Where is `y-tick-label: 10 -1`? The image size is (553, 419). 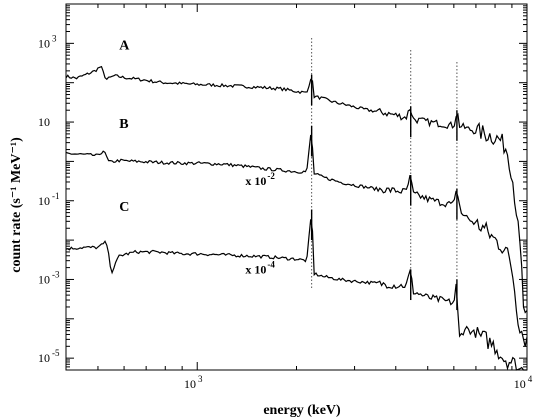
y-tick-label: 10 -1 is located at coordinates (49, 199).